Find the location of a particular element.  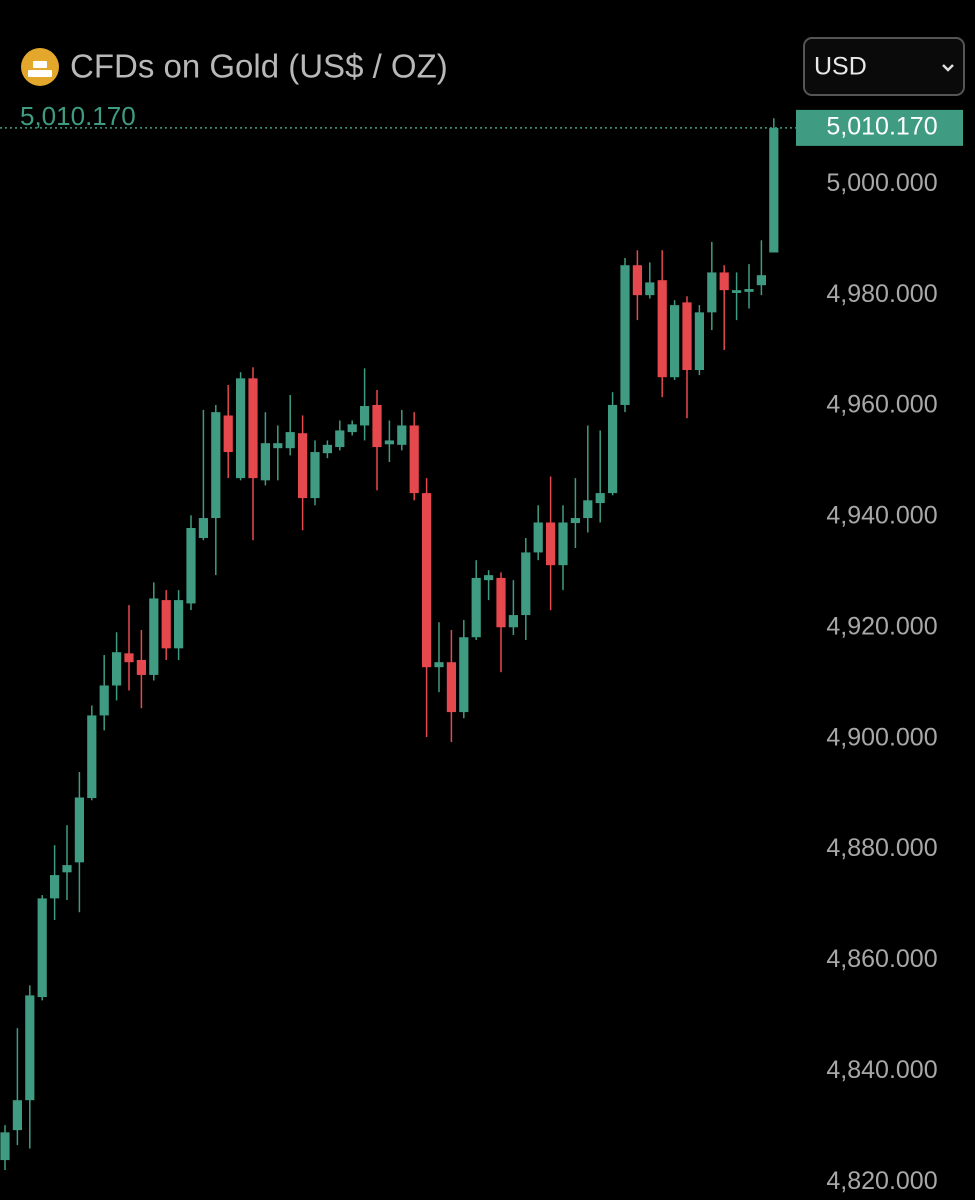

y-tick-label: 4,960.000 is located at coordinates (881, 405).